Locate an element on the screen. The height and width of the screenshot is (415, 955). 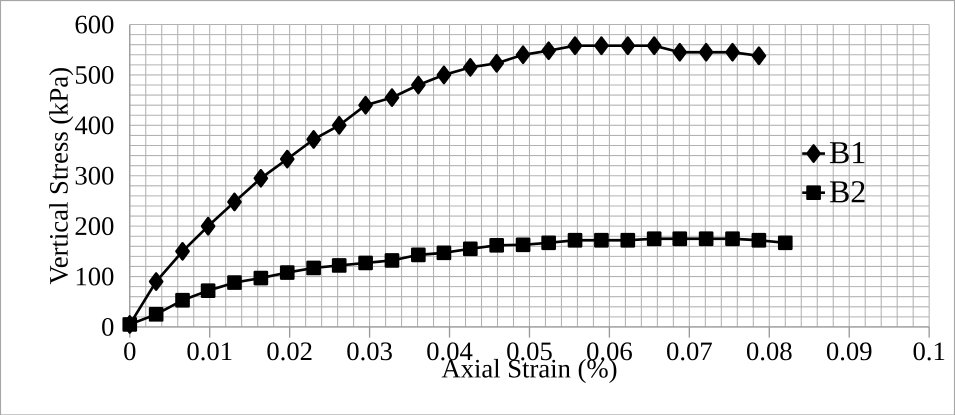
y-tick-label: 0 is located at coordinates (108, 327).